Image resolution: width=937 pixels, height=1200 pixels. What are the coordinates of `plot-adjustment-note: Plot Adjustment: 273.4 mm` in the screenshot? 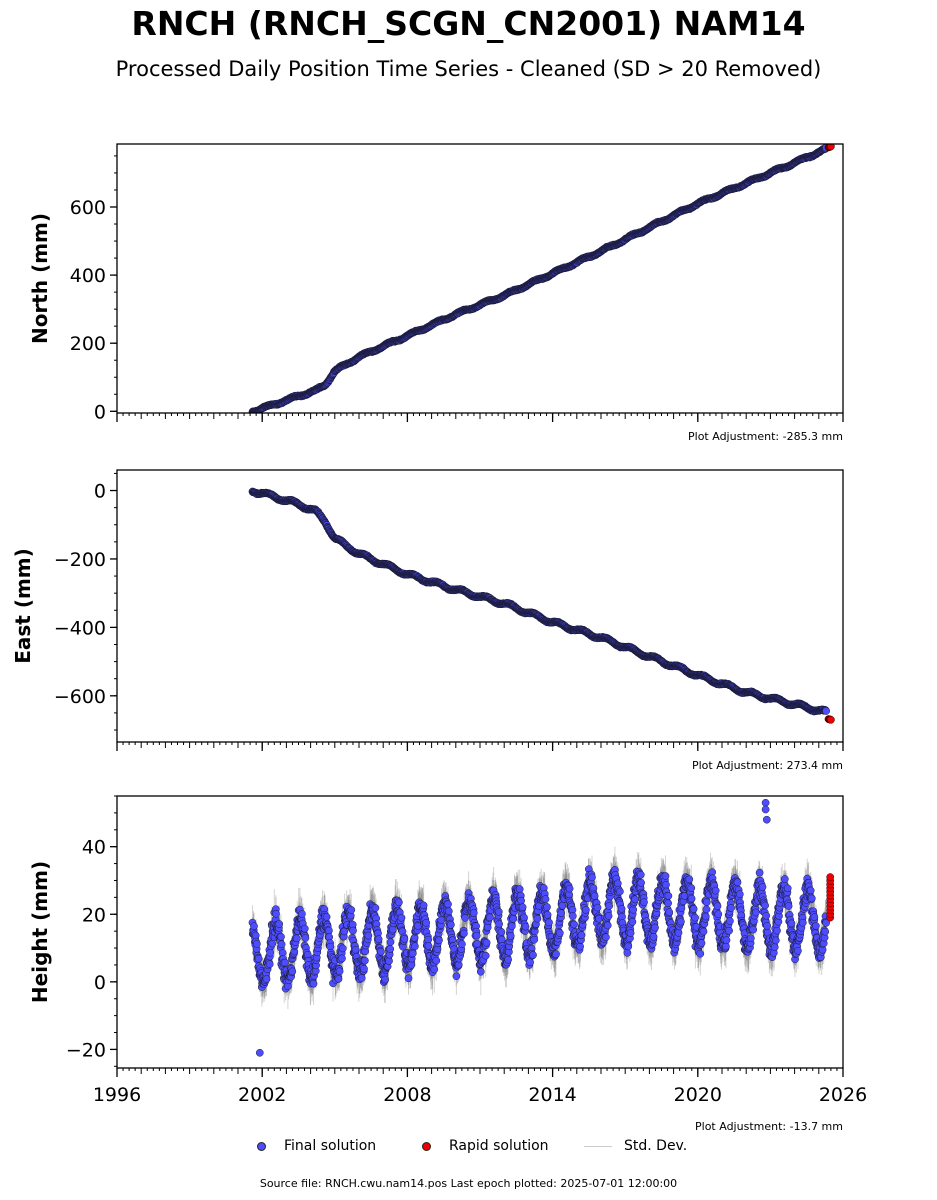 It's located at (767, 765).